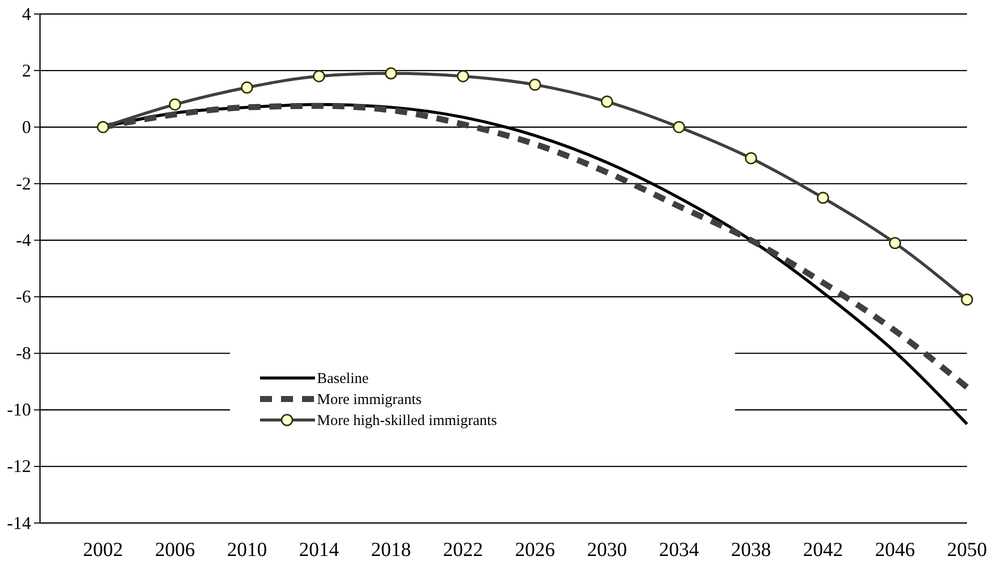 The image size is (995, 581). Describe the element at coordinates (895, 550) in the screenshot. I see `x-tick-label: 2046` at that location.